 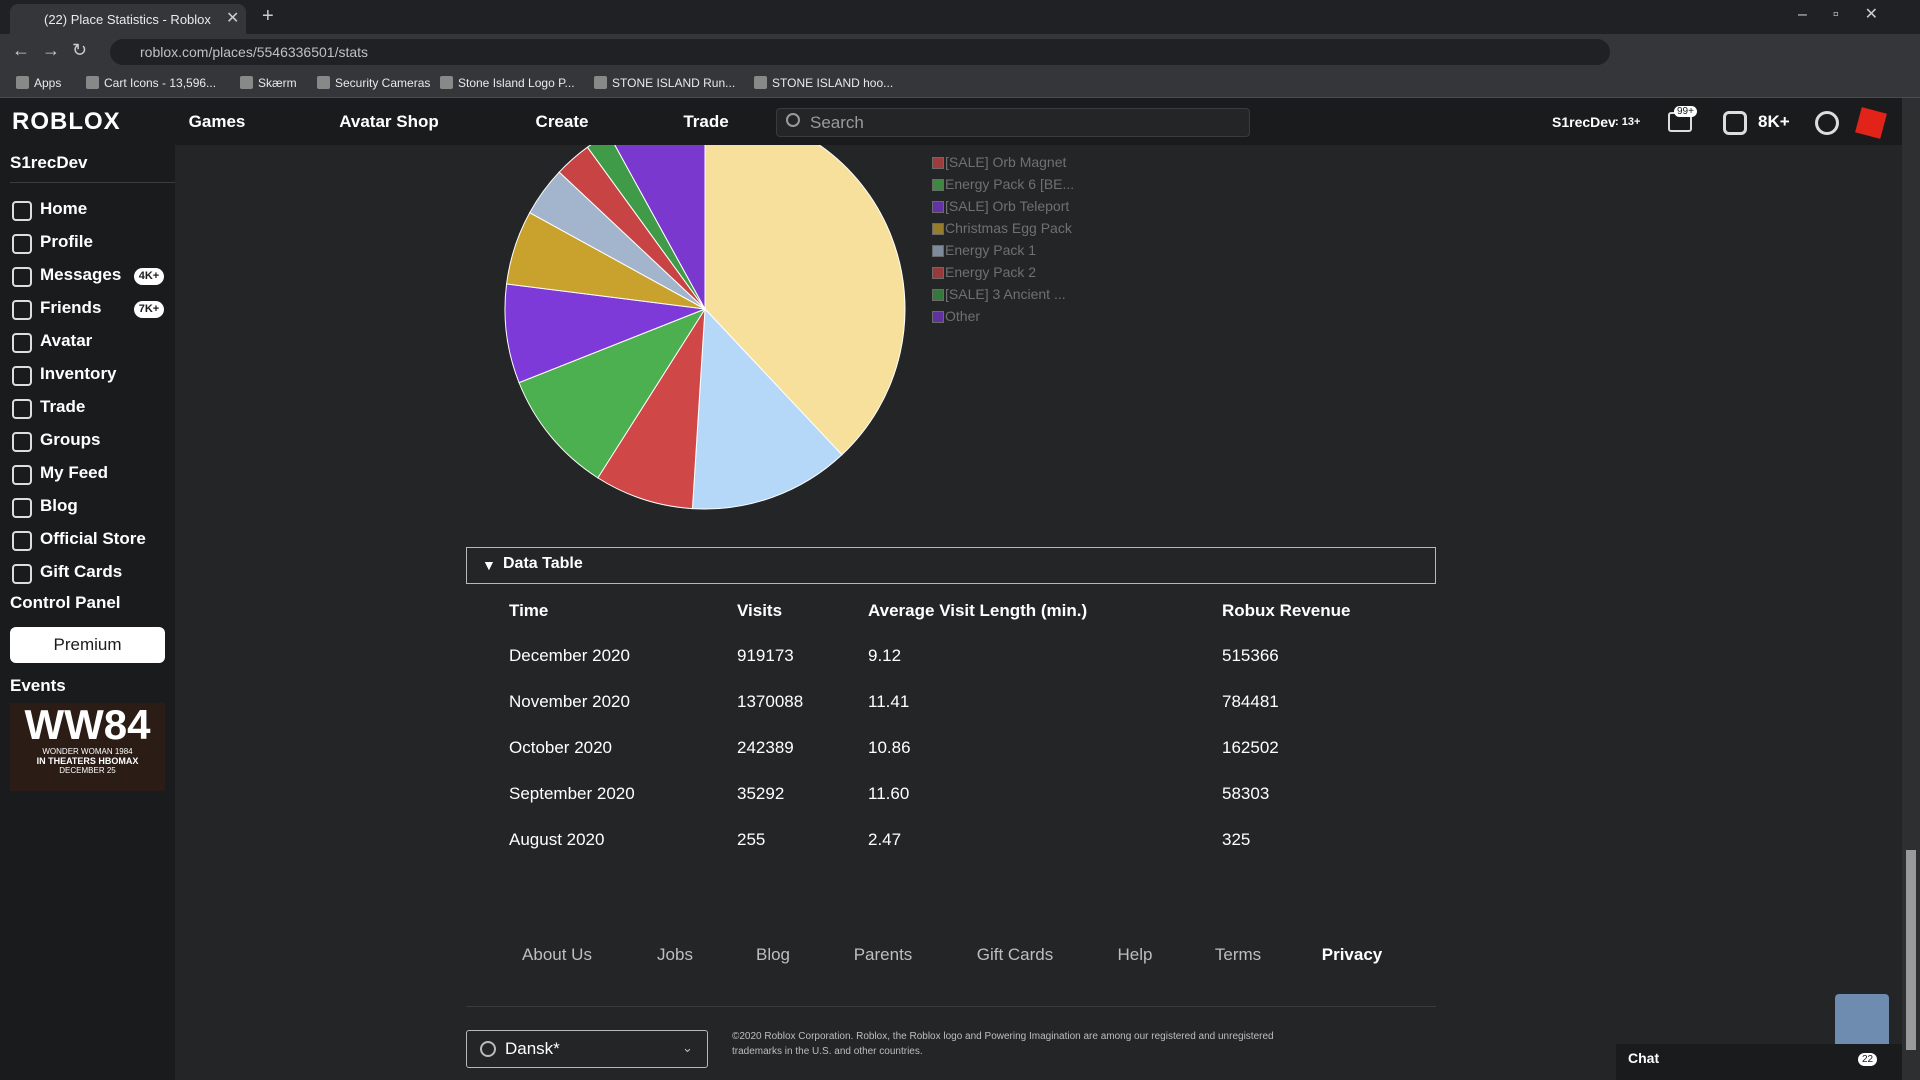 What do you see at coordinates (1759, 1062) in the screenshot?
I see `chat-bar` at bounding box center [1759, 1062].